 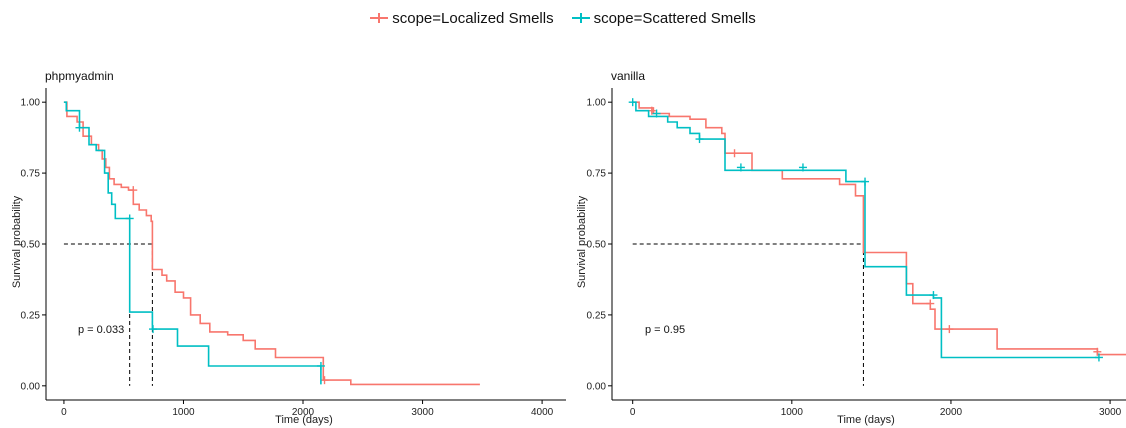 What do you see at coordinates (473, 18) in the screenshot?
I see `legend-label-localized: scope=Localized Smells` at bounding box center [473, 18].